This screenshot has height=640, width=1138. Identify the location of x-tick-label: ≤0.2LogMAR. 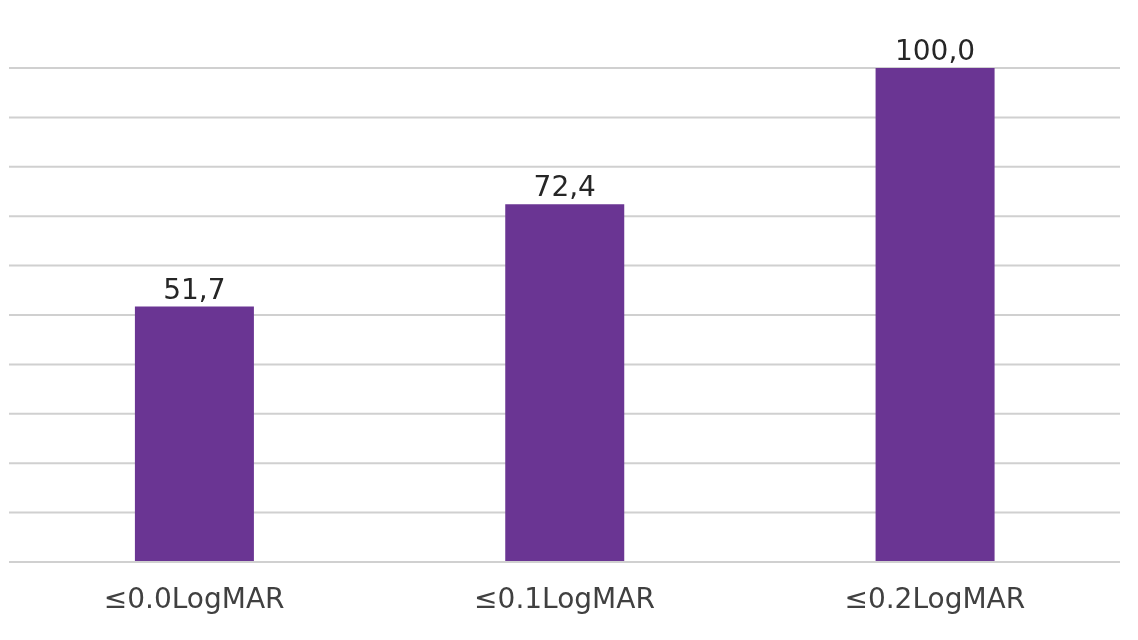
(935, 598).